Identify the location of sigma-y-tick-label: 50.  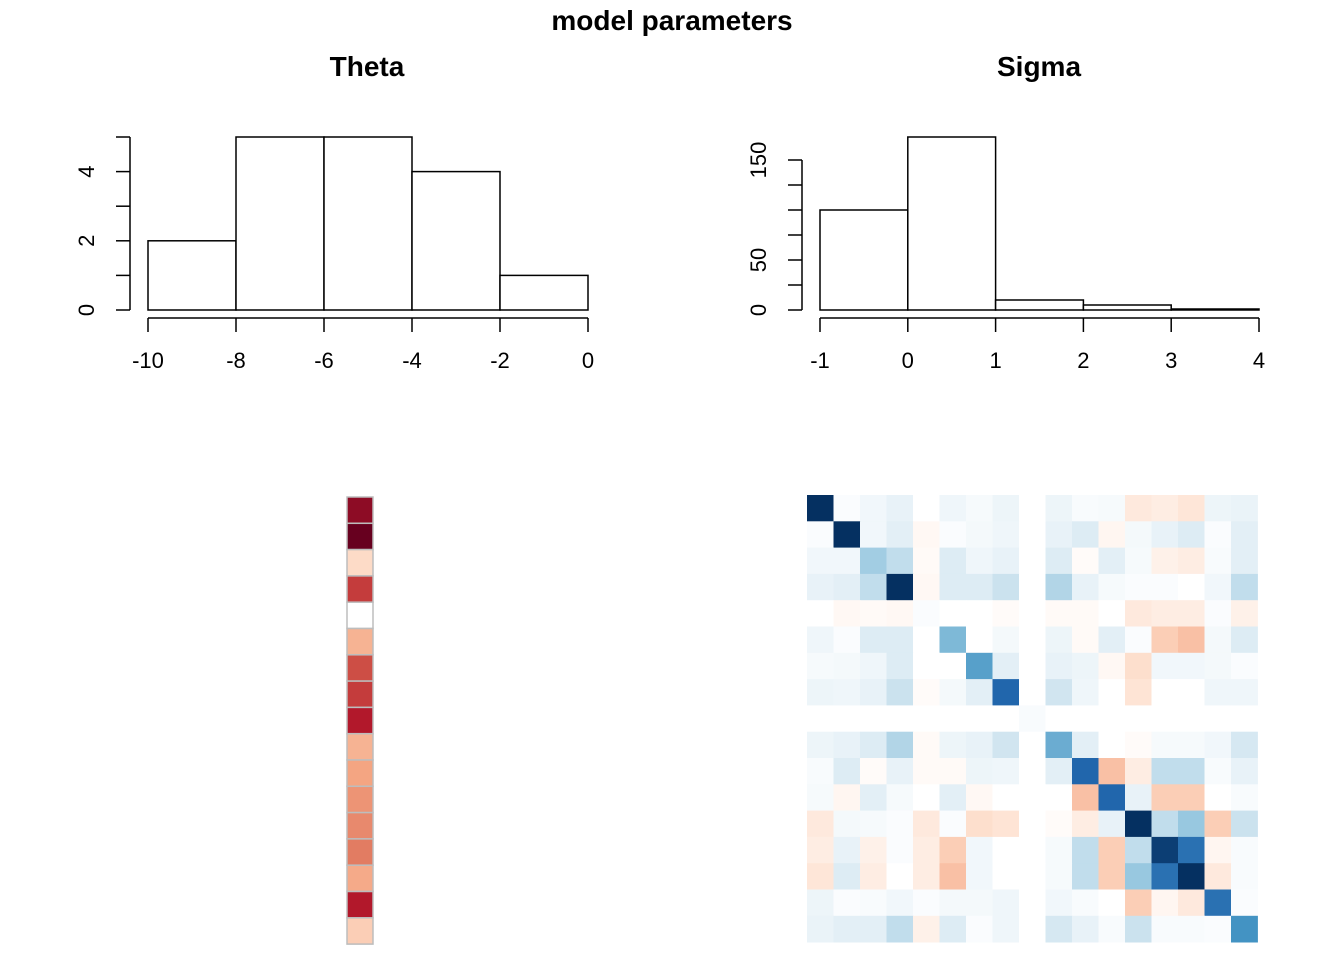
(758, 260).